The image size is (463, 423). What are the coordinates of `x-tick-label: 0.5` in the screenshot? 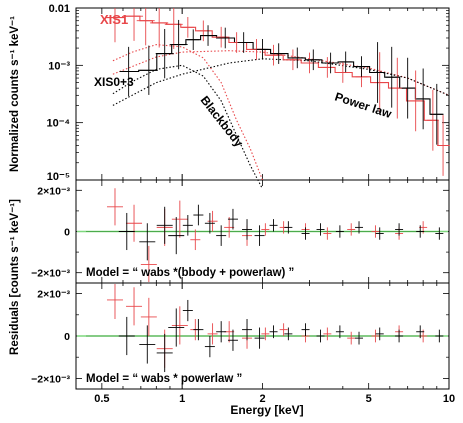 It's located at (101, 399).